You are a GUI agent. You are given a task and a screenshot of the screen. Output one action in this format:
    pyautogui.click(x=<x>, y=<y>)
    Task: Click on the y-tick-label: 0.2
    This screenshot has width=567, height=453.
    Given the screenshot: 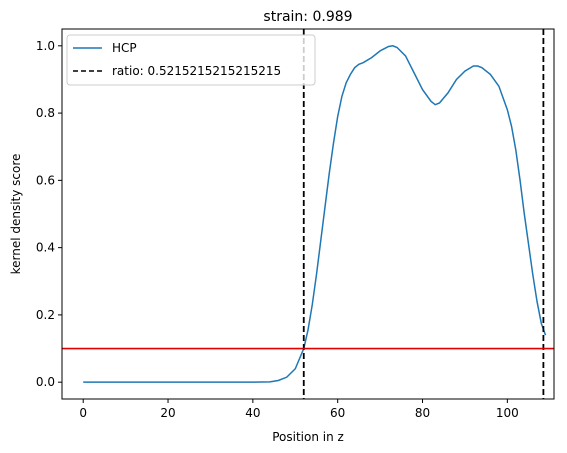 What is the action you would take?
    pyautogui.click(x=45, y=315)
    